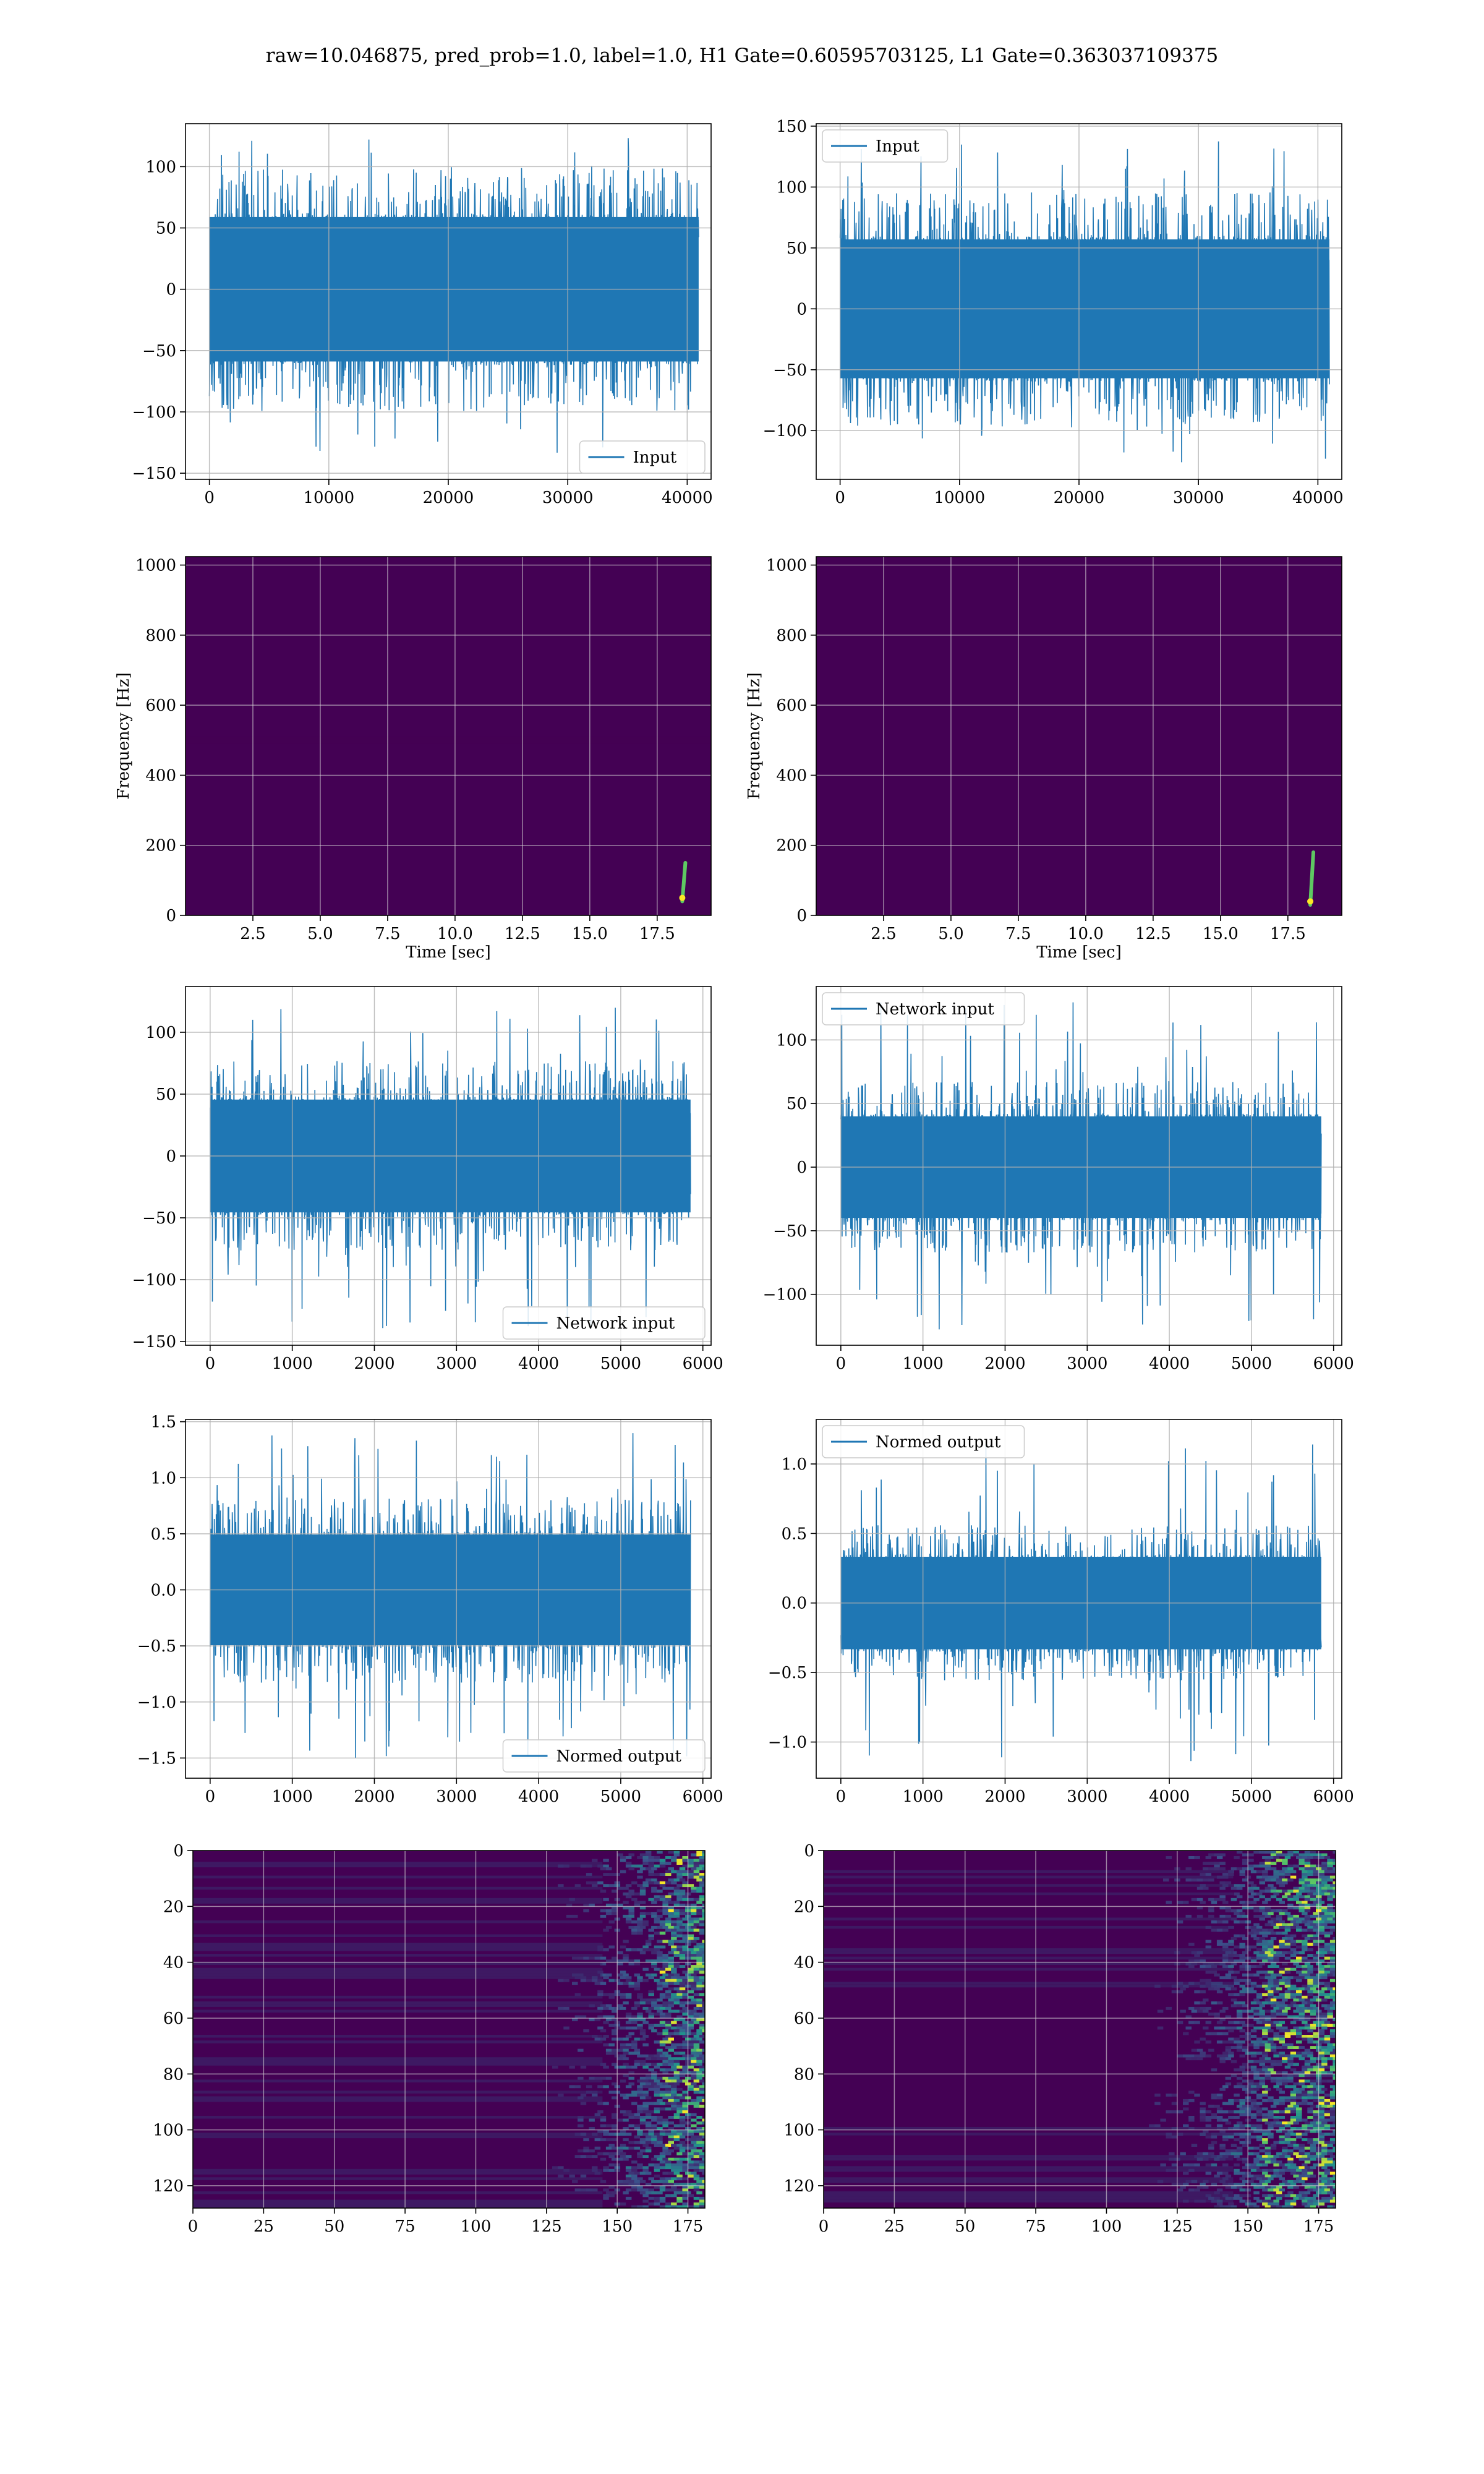  What do you see at coordinates (786, 566) in the screenshot?
I see `y-tick-label: 1000` at bounding box center [786, 566].